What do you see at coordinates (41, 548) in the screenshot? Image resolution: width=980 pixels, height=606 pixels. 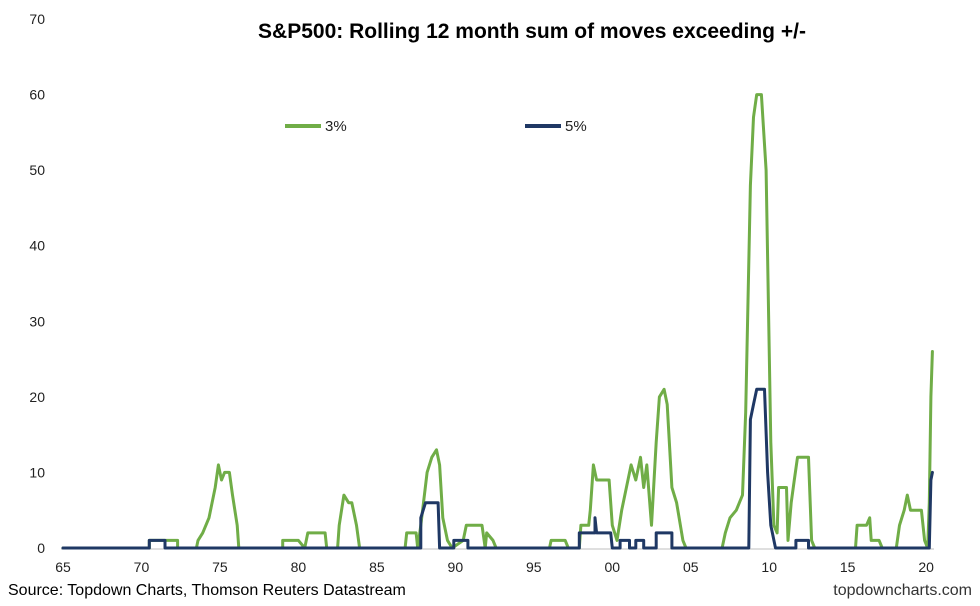 I see `y-tick-label: 0` at bounding box center [41, 548].